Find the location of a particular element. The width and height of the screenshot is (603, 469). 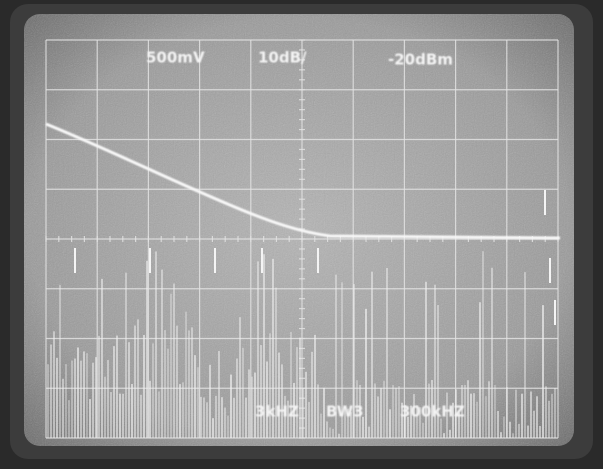

top-label: -20dBm is located at coordinates (420, 60).